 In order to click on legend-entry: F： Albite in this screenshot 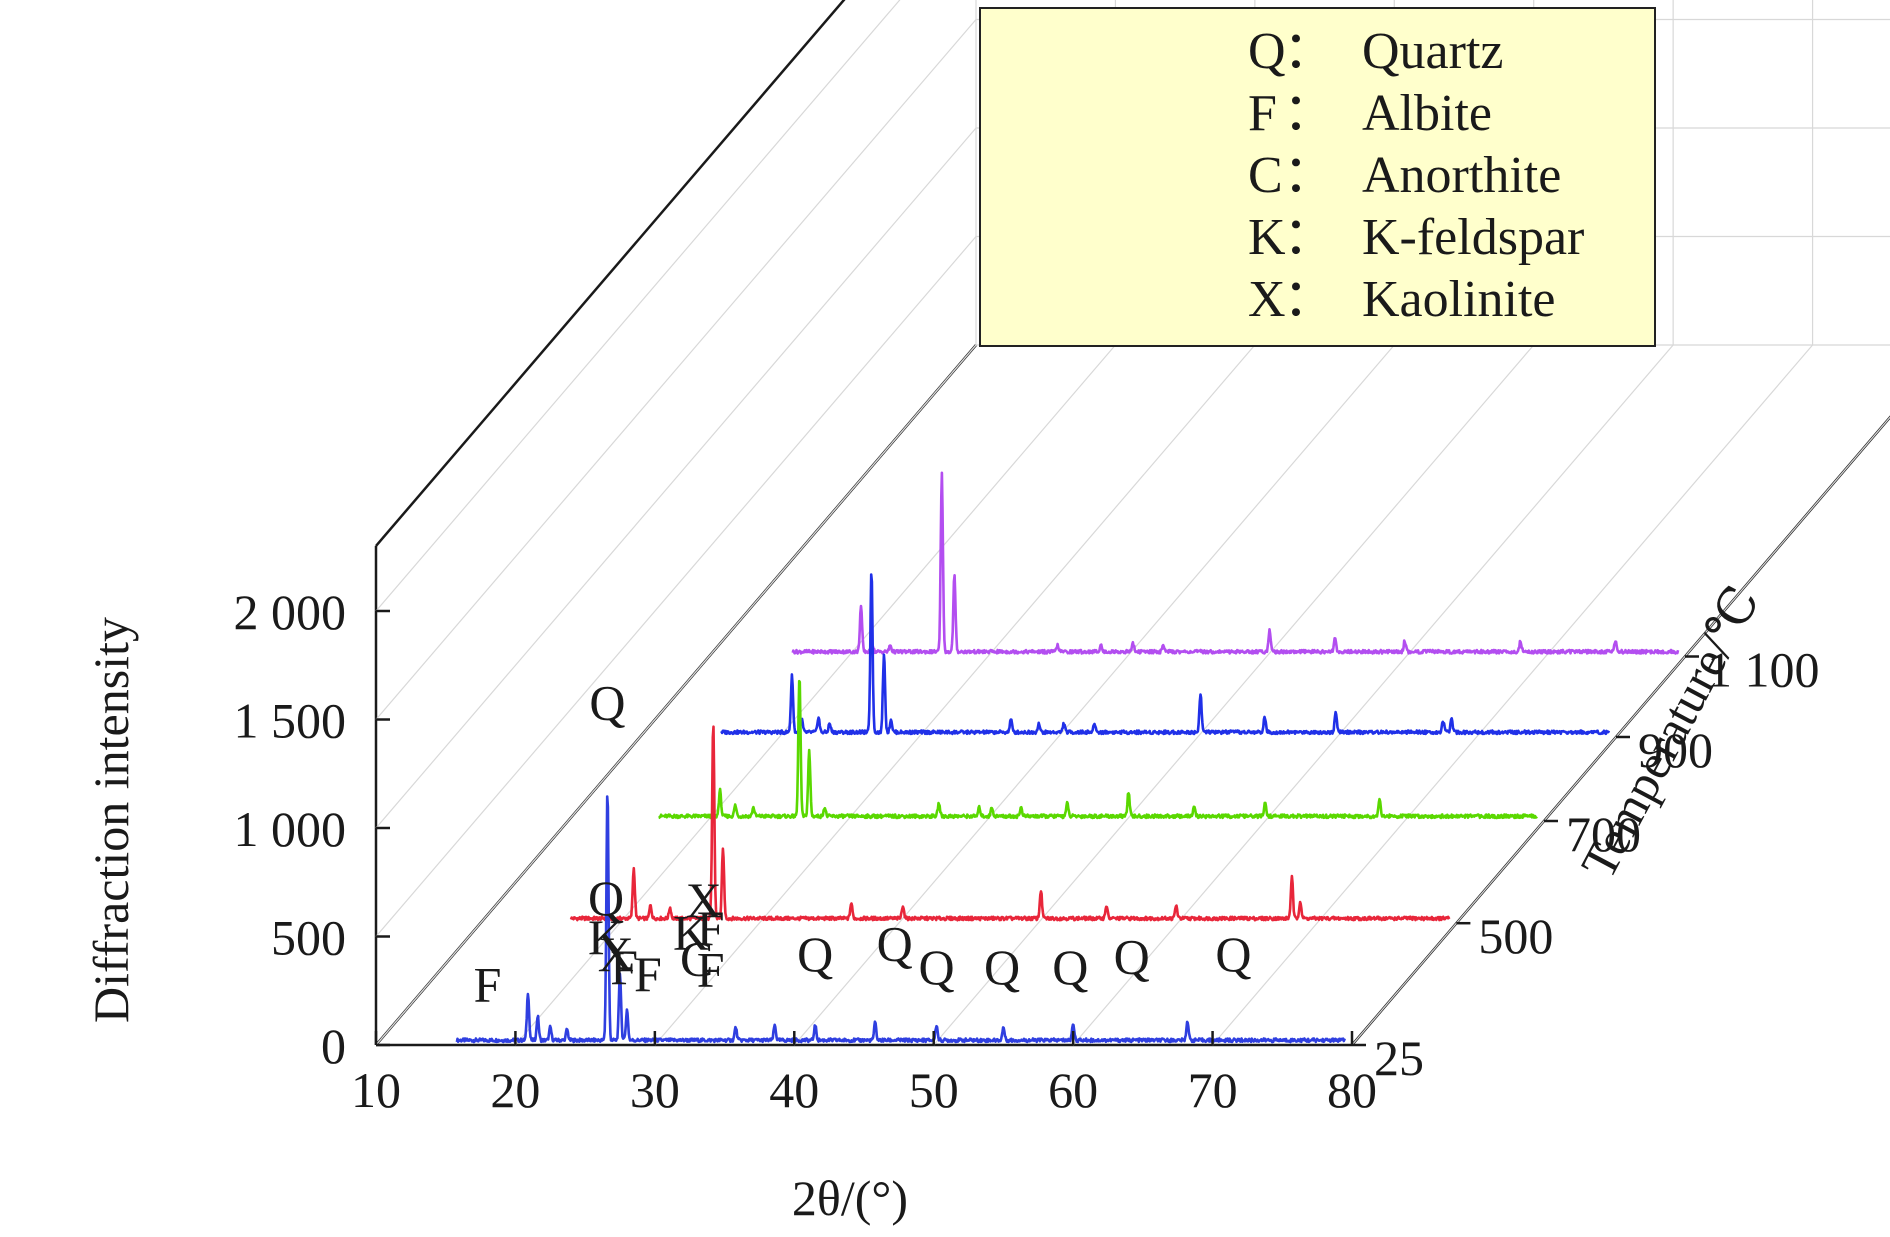, I will do `click(1370, 113)`.